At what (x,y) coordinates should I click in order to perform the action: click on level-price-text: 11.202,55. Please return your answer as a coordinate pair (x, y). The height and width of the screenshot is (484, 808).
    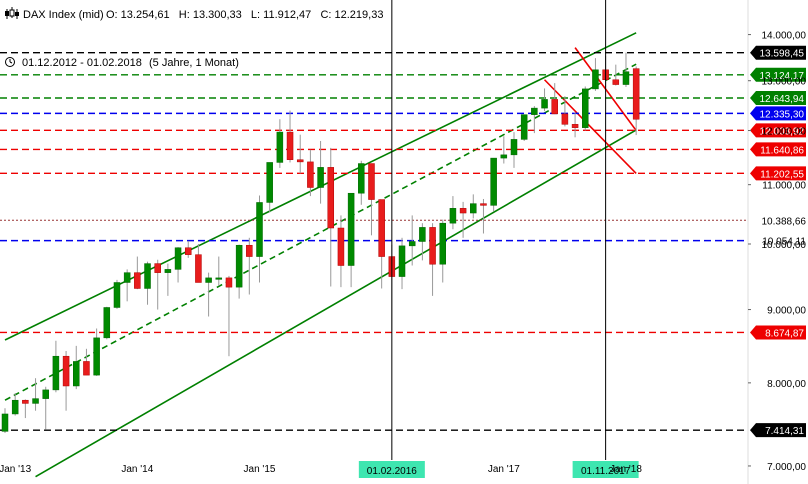
    Looking at the image, I should click on (782, 174).